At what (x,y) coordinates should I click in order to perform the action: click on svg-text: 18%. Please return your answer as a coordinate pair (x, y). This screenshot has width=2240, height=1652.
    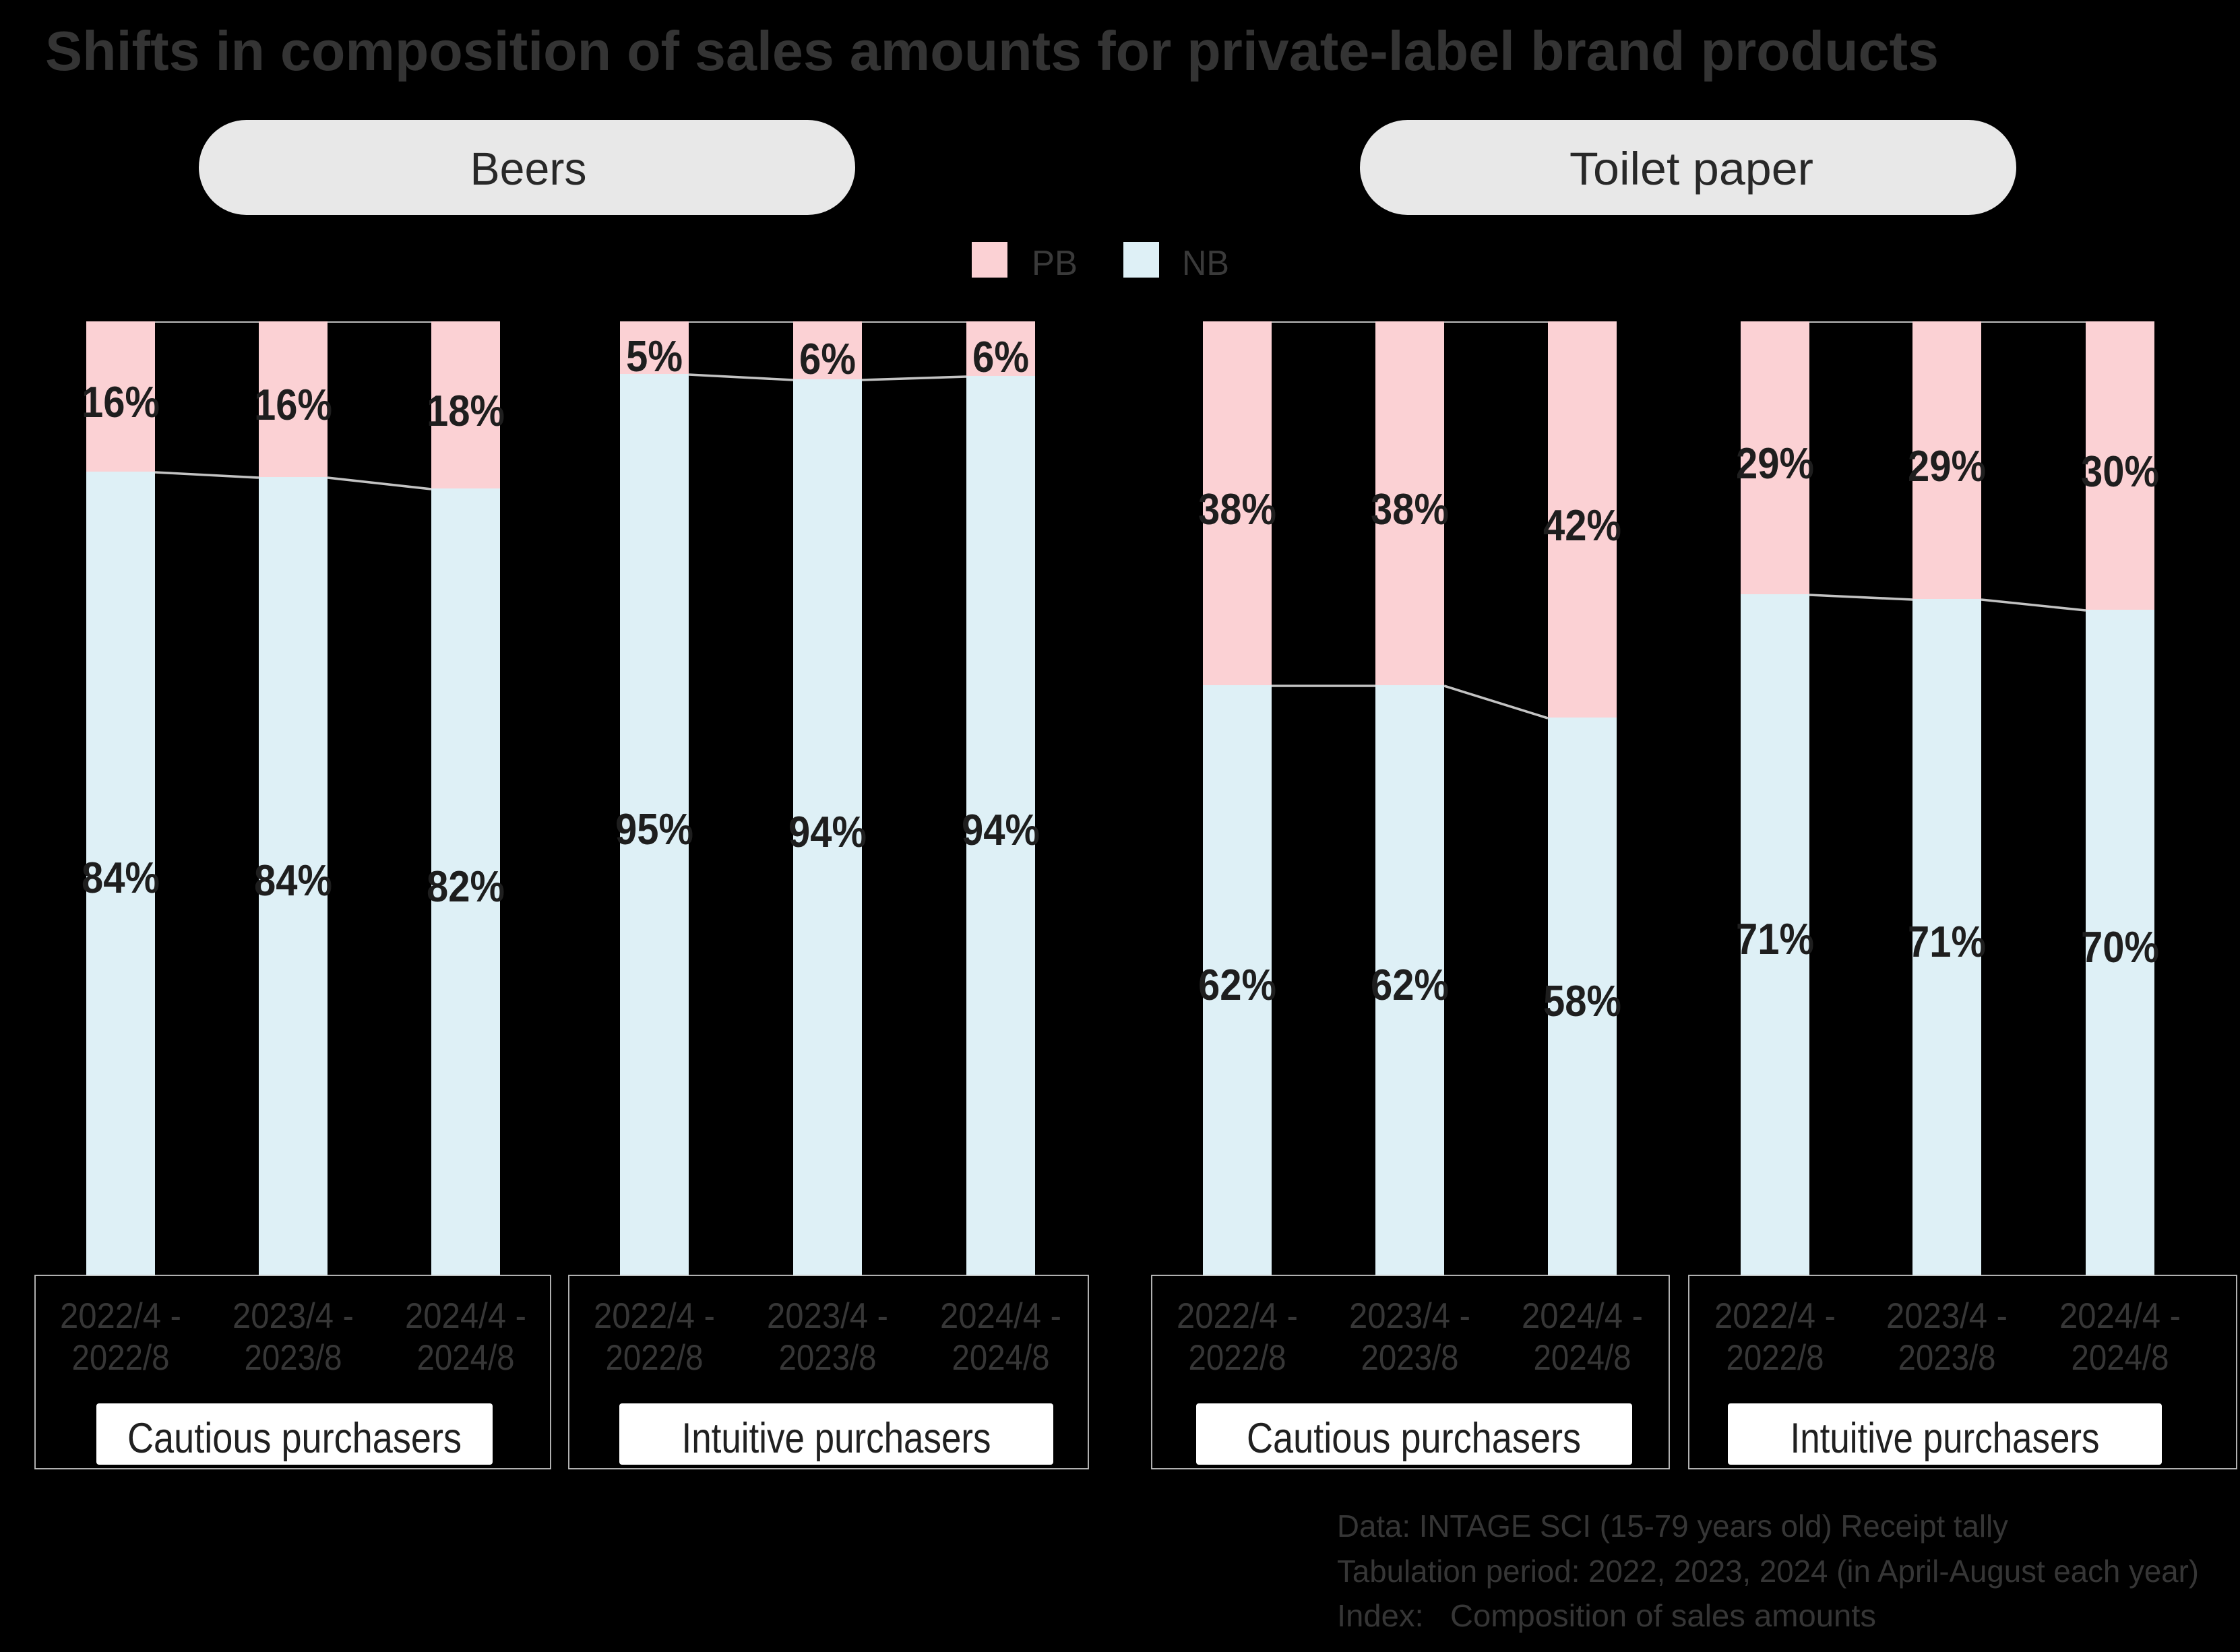
    Looking at the image, I should click on (466, 410).